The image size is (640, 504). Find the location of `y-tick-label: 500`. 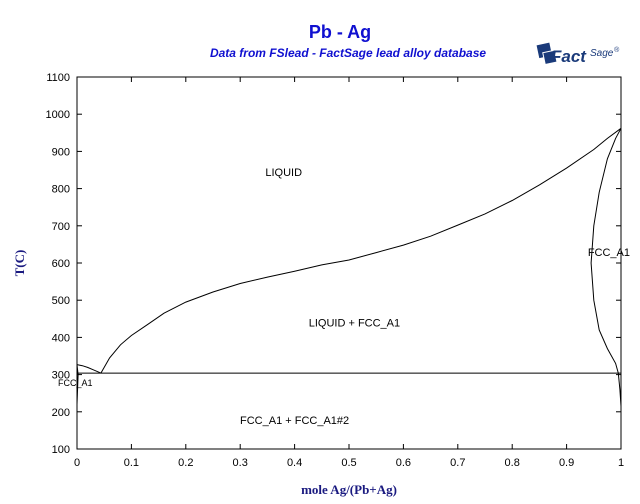

y-tick-label: 500 is located at coordinates (61, 301).